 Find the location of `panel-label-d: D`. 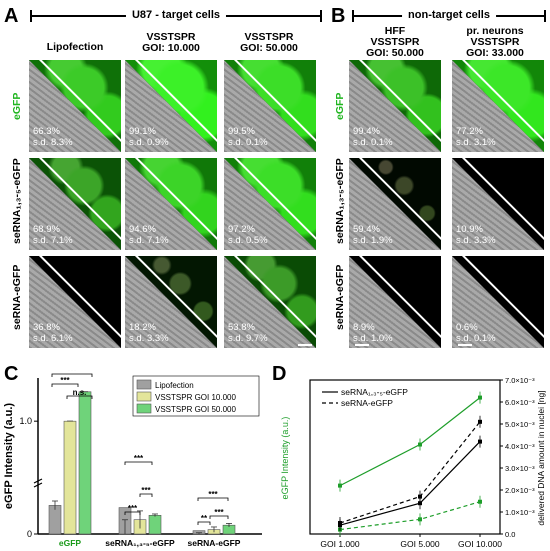

panel-label-d: D is located at coordinates (279, 374).